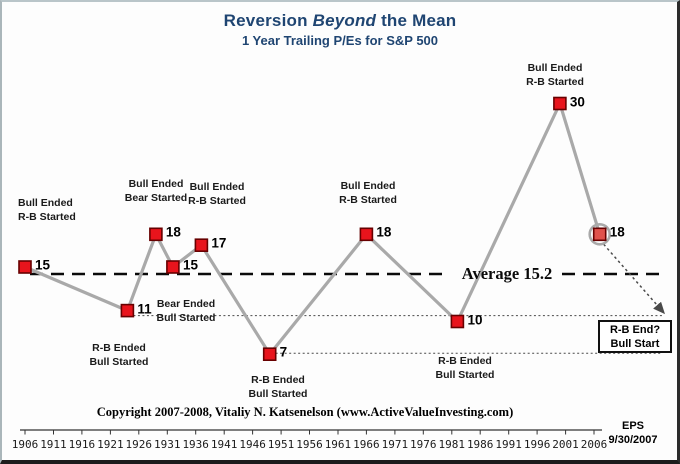  Describe the element at coordinates (309, 444) in the screenshot. I see `x-tick-label: 1956` at that location.